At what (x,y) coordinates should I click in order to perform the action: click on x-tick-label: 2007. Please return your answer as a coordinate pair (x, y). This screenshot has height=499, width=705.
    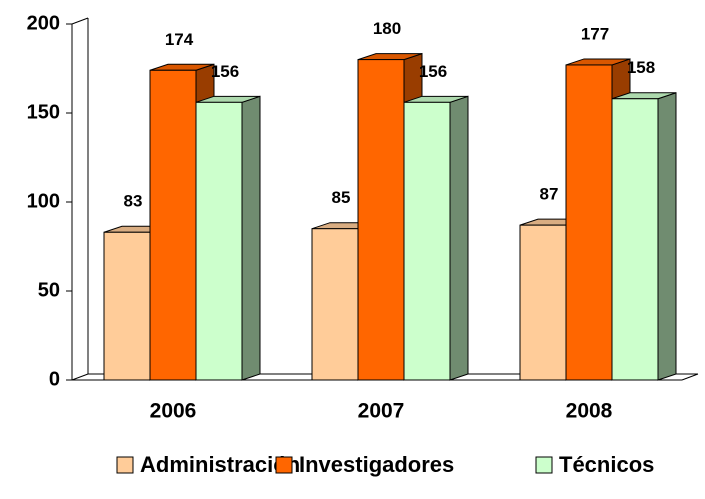
    Looking at the image, I should click on (381, 411).